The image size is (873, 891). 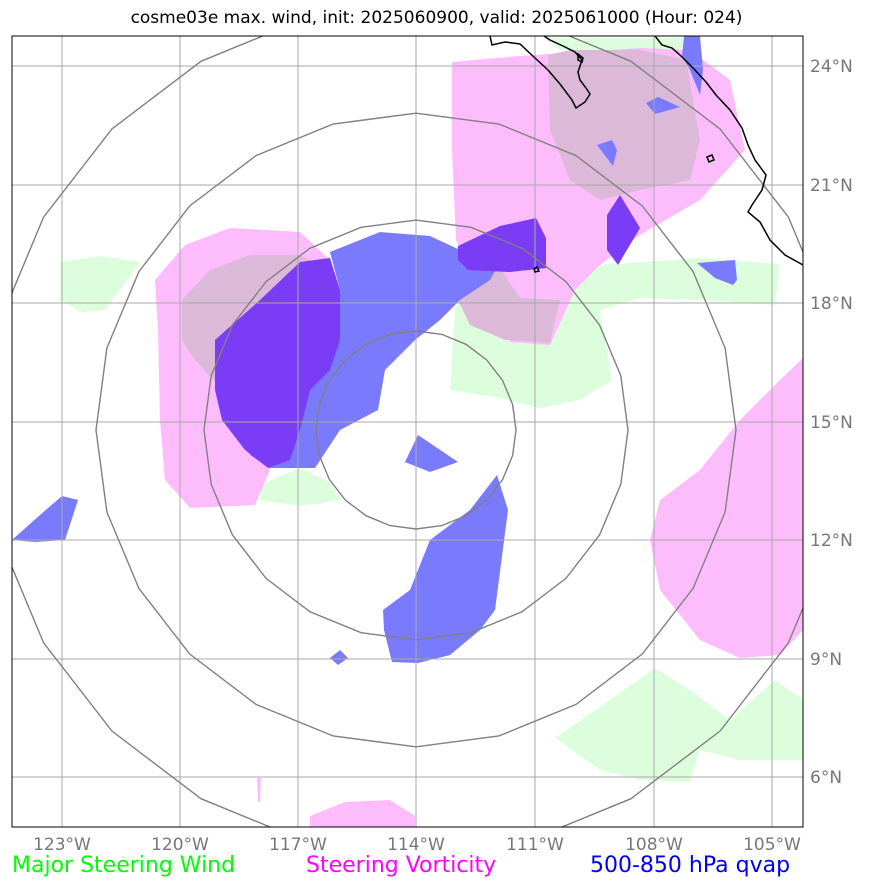 I want to click on lon-label-117w: 117°W, so click(x=298, y=845).